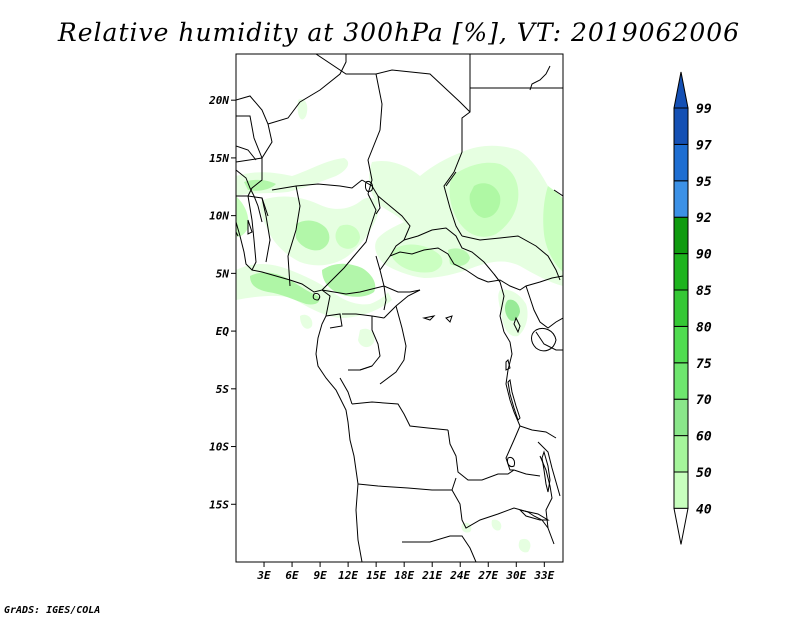 Image resolution: width=800 pixels, height=618 pixels. I want to click on colorbar-label: 99, so click(704, 109).